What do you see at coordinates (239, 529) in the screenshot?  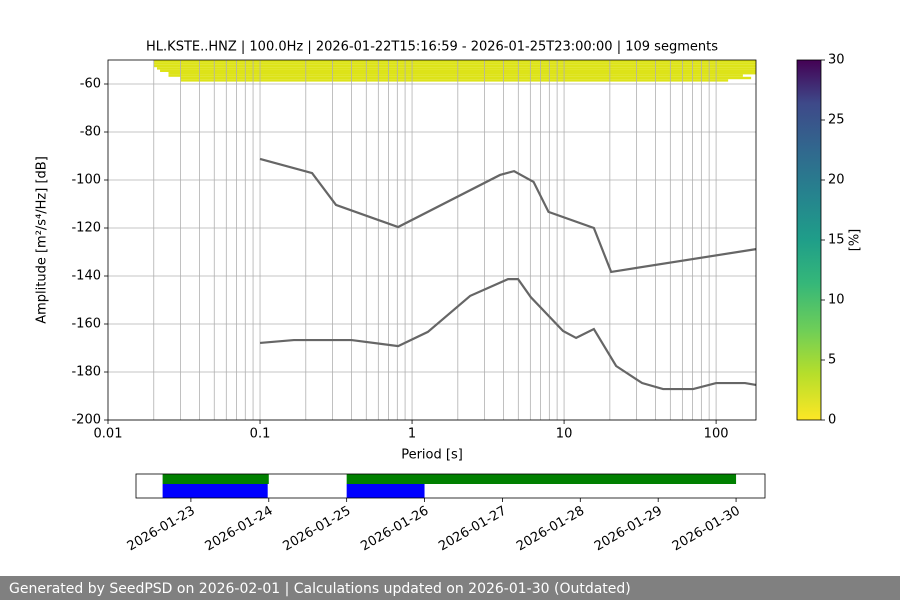 I see `x-tick-label: 2026-01-24` at bounding box center [239, 529].